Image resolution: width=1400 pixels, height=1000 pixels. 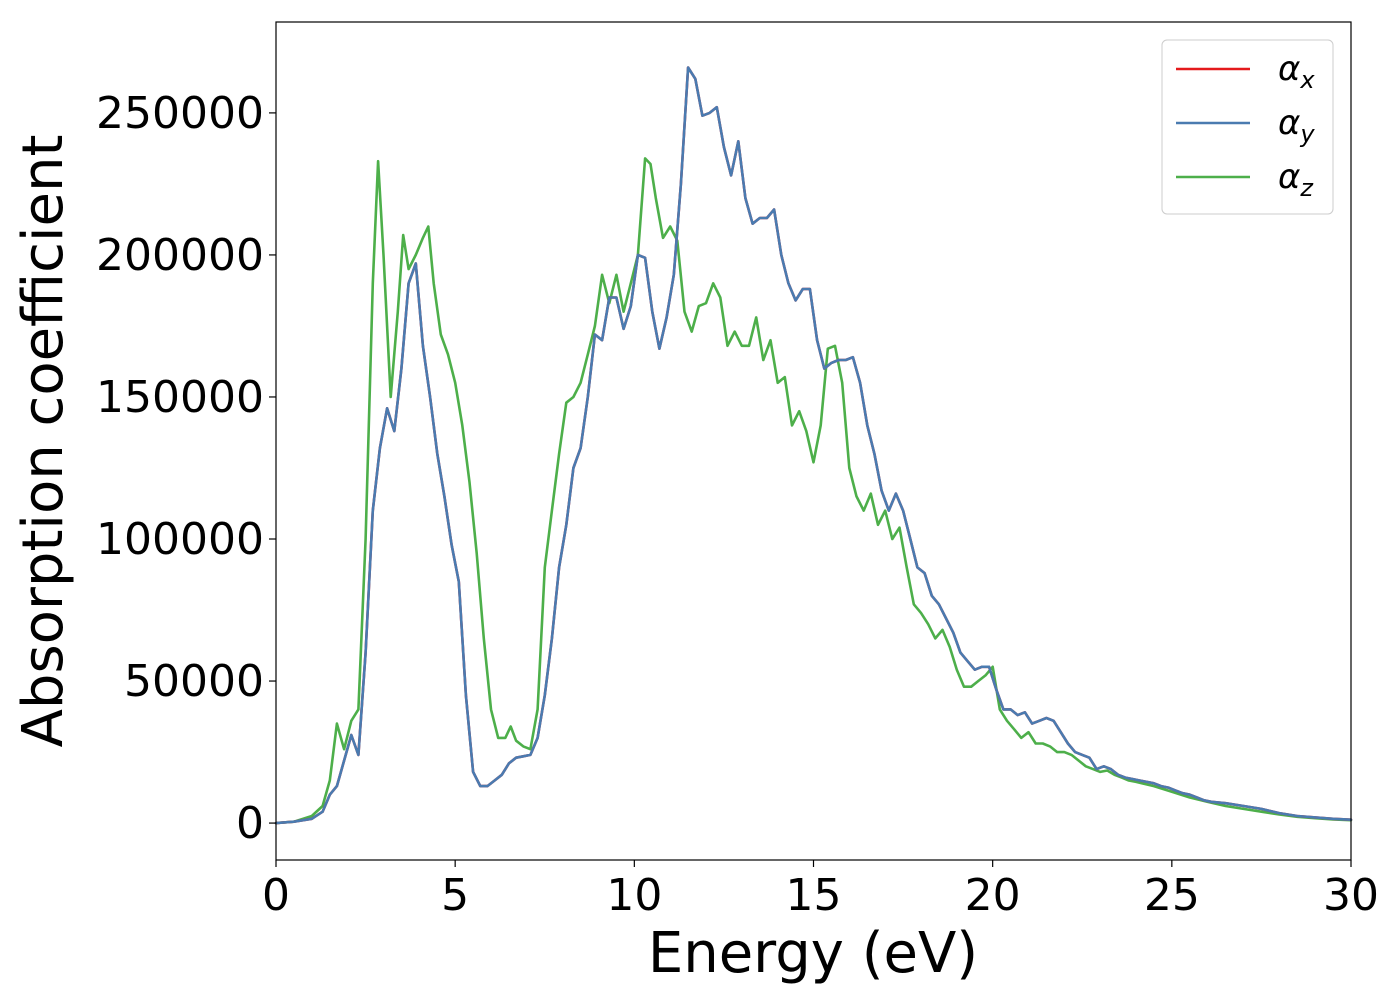 I want to click on x-tick-label: 25, so click(x=1172, y=895).